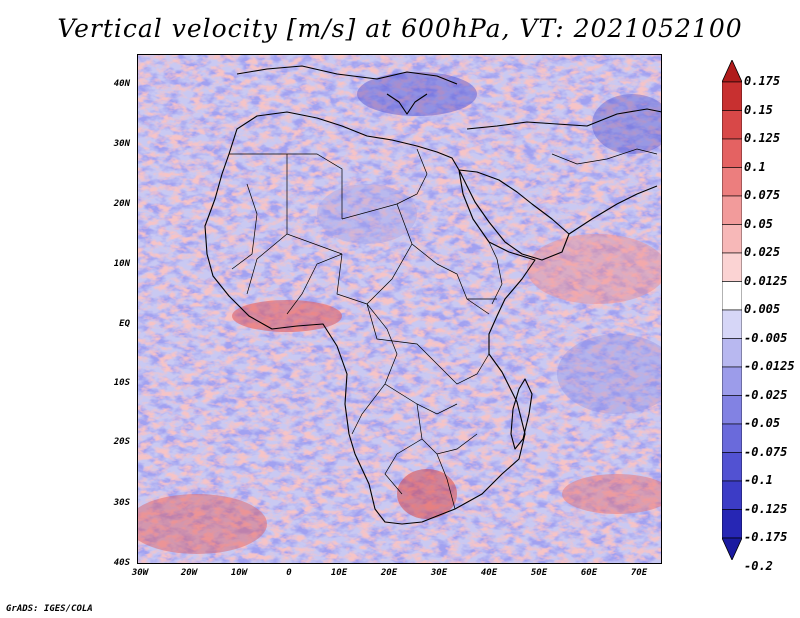  I want to click on lon-tick-label: 10W, so click(239, 573).